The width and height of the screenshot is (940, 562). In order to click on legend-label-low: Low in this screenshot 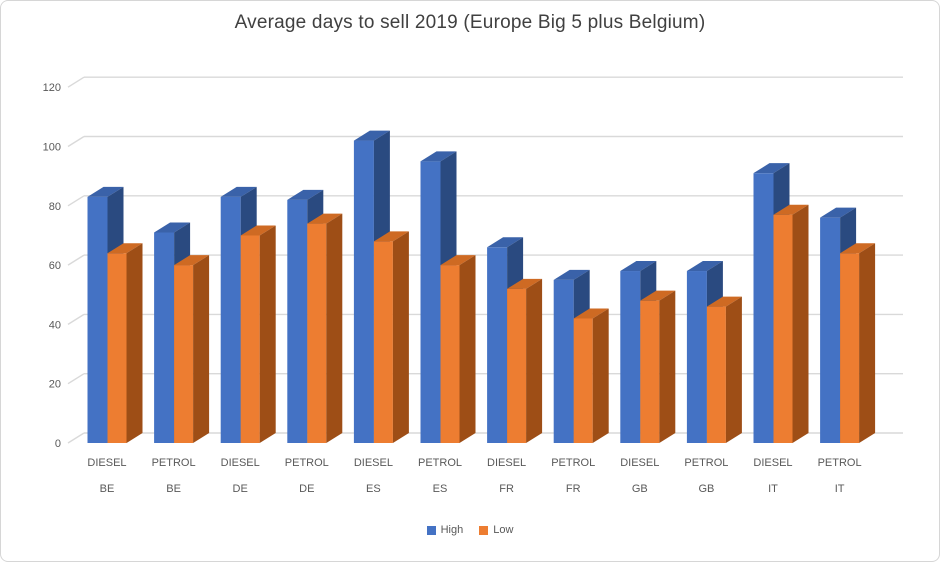, I will do `click(503, 530)`.